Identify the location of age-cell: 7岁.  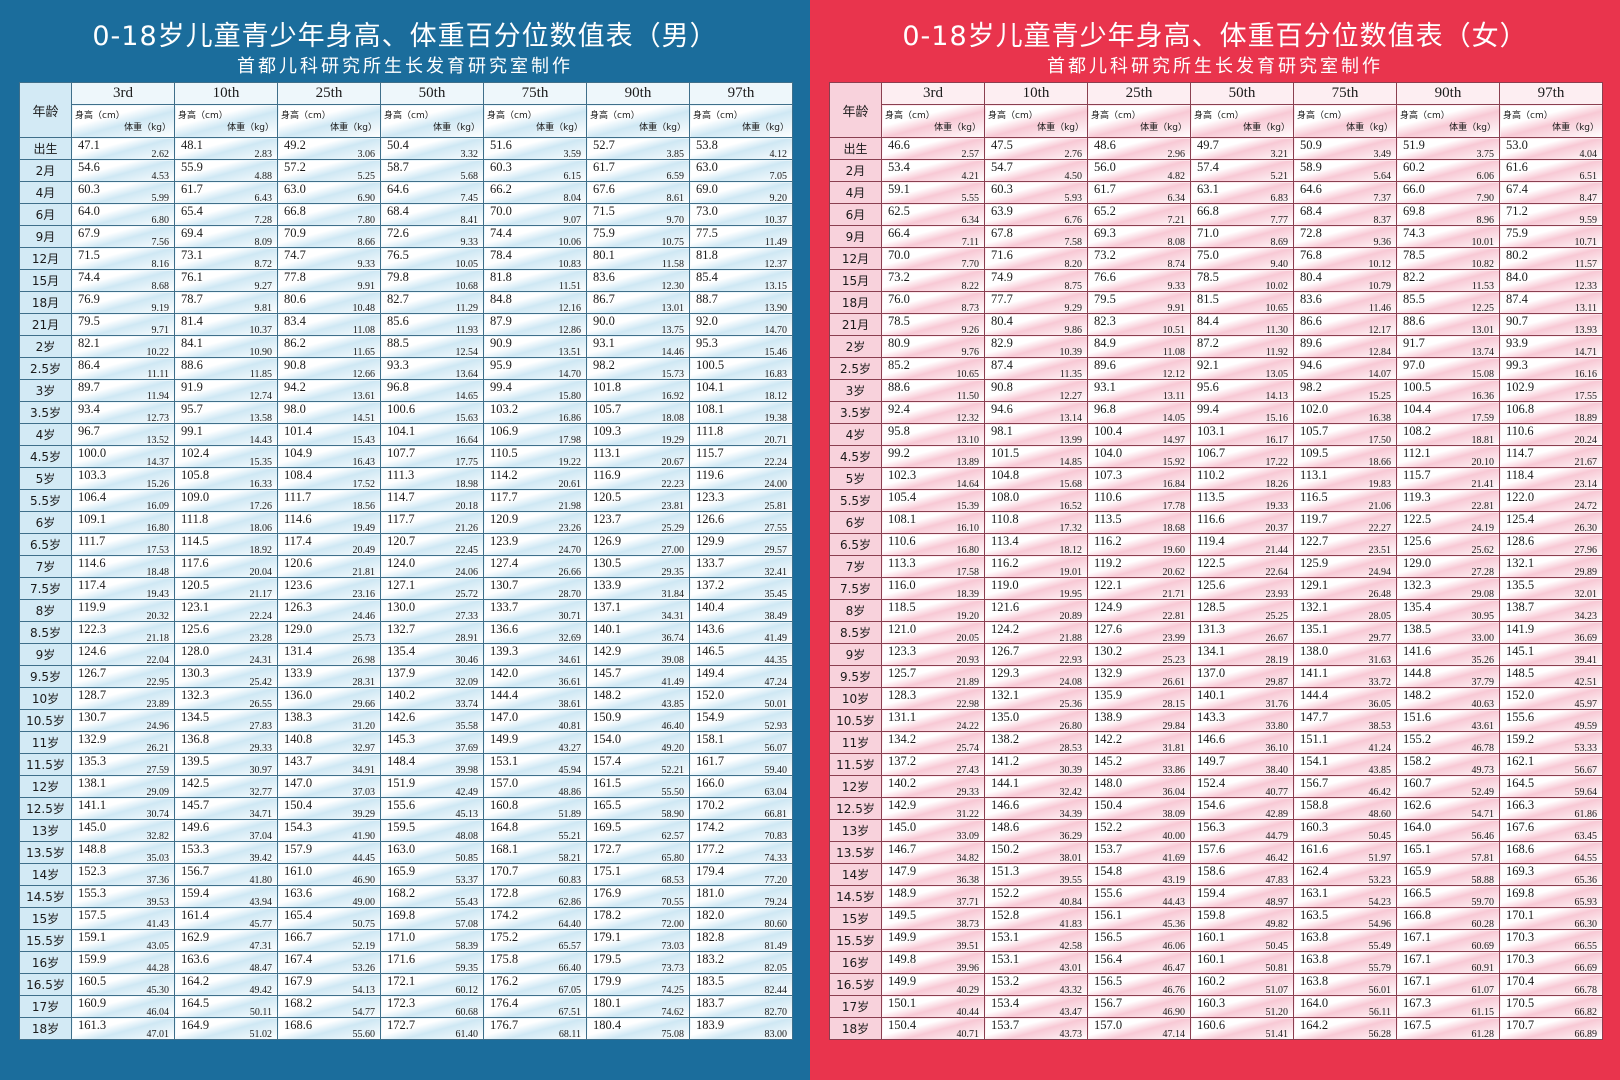
(45, 566).